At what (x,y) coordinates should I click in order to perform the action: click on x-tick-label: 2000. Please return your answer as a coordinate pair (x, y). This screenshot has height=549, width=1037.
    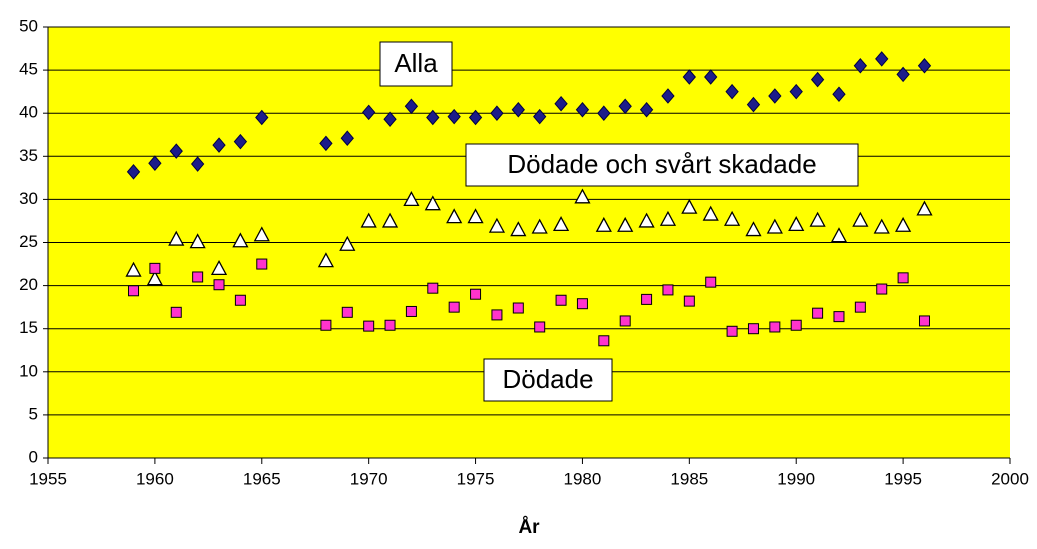
    Looking at the image, I should click on (1010, 478).